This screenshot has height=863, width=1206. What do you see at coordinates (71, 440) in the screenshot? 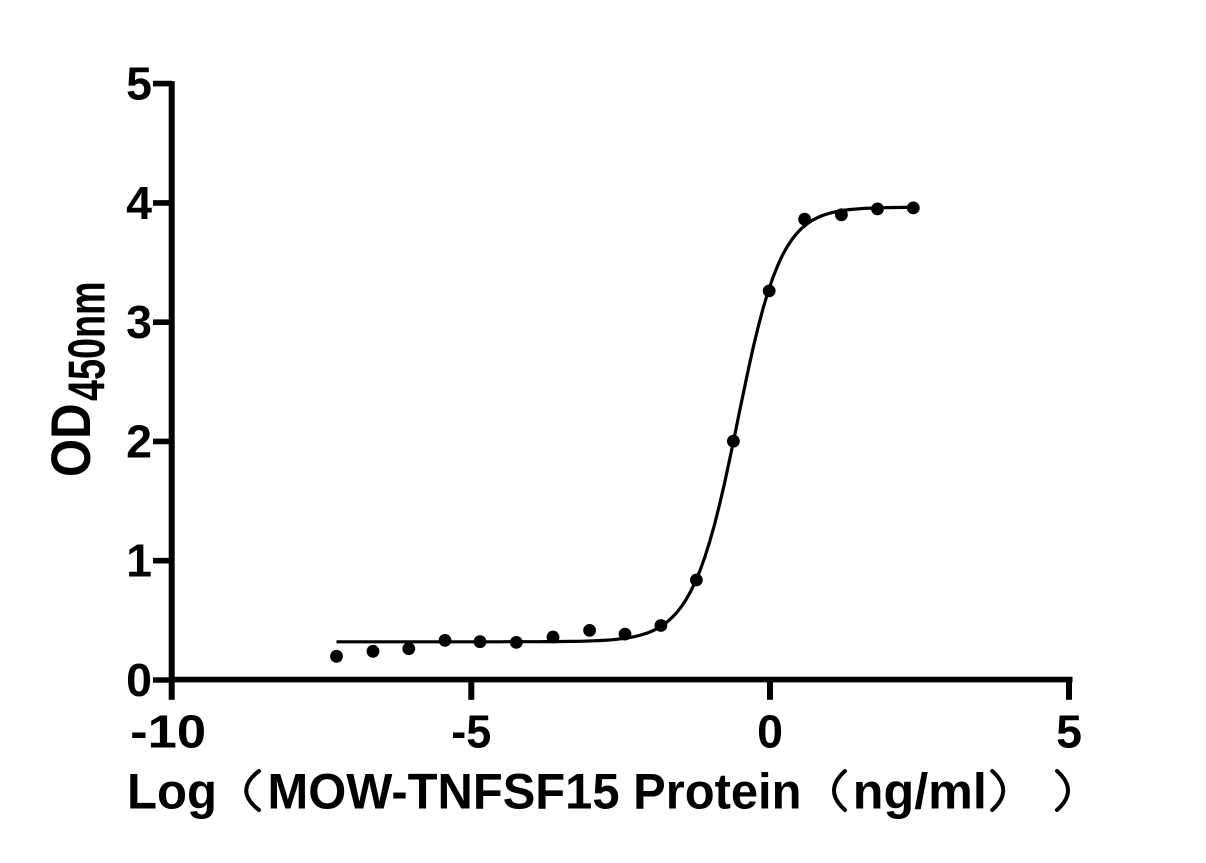
I see `svg-text: OD` at bounding box center [71, 440].